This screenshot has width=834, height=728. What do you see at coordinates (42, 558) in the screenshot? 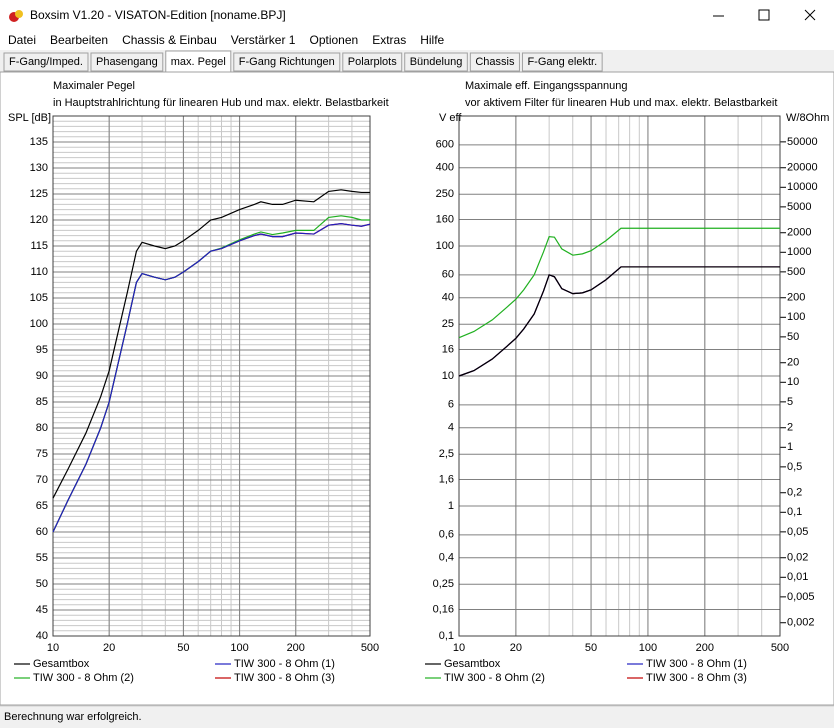
I see `y-tick-label: 55` at bounding box center [42, 558].